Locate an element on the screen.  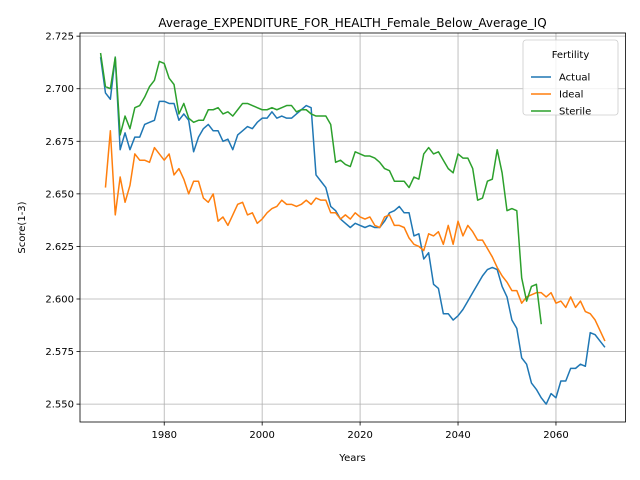
legend: Fertility Actual Ideal Sterile is located at coordinates (570, 78).